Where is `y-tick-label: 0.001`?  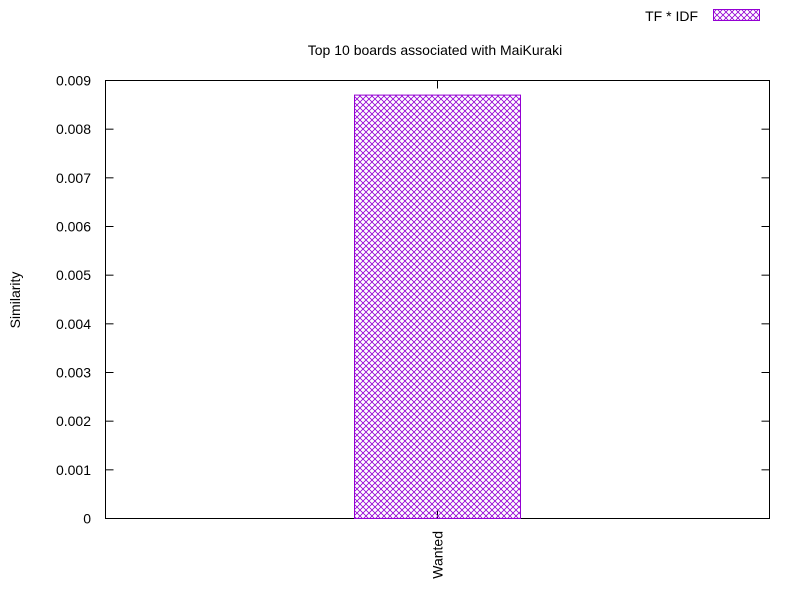
y-tick-label: 0.001 is located at coordinates (73, 470).